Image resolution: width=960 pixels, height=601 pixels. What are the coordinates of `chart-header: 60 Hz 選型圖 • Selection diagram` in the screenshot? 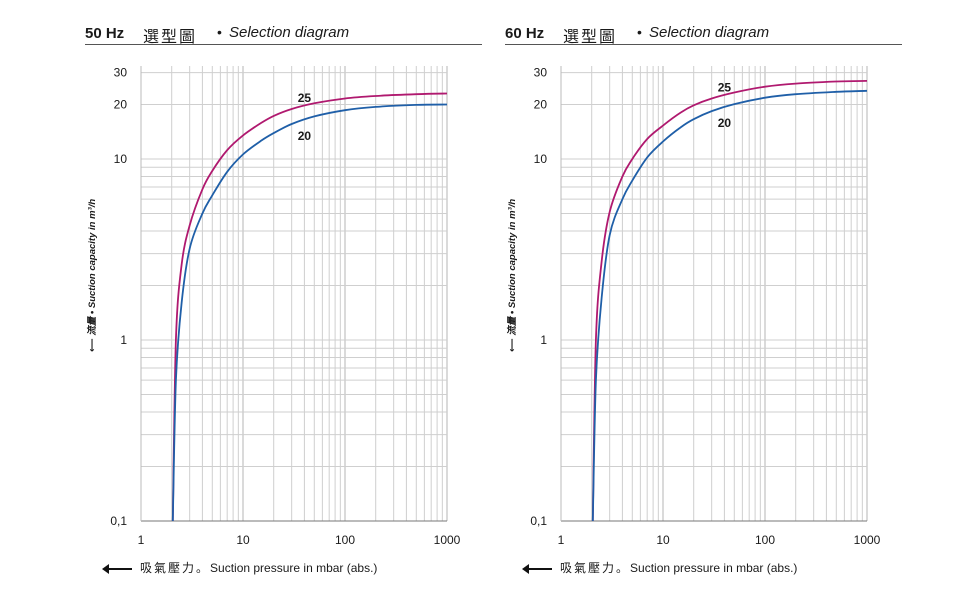 It's located at (703, 34).